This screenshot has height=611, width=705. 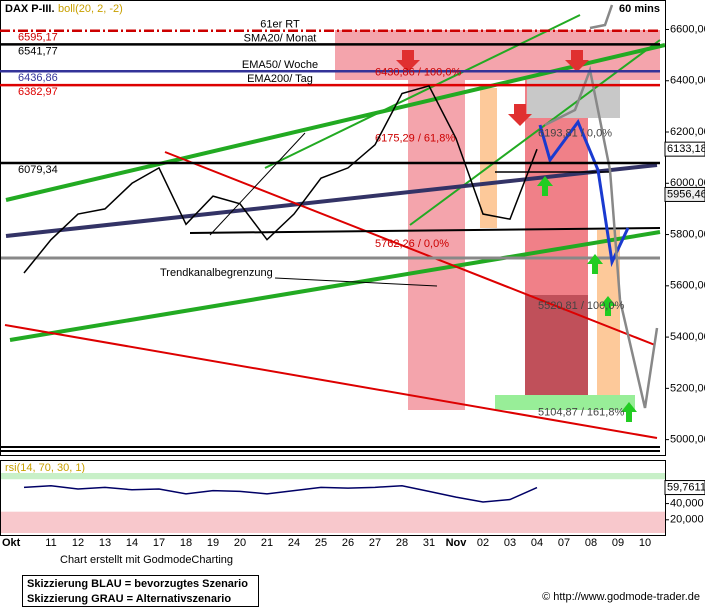 I want to click on y-tick-label: 5200,00, so click(x=687, y=388).